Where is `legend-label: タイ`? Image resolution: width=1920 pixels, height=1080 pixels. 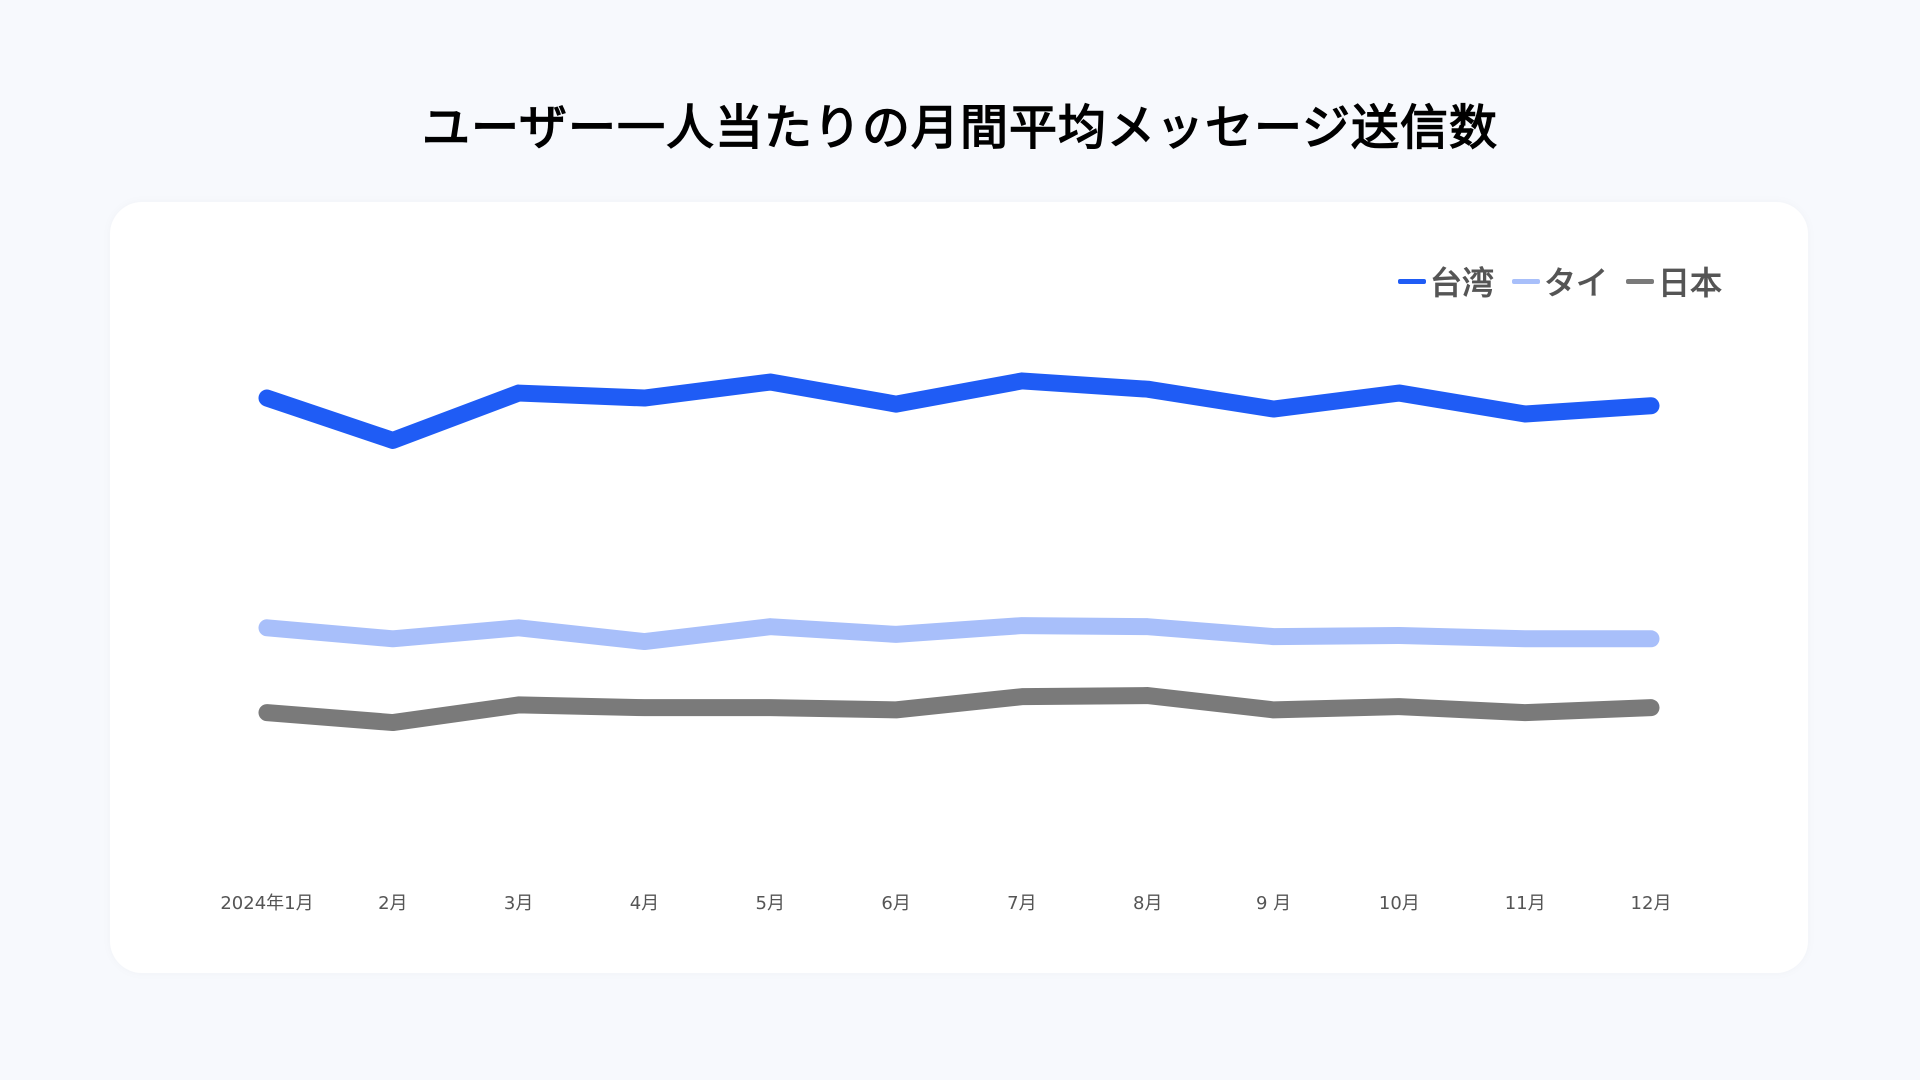 legend-label: タイ is located at coordinates (1575, 283).